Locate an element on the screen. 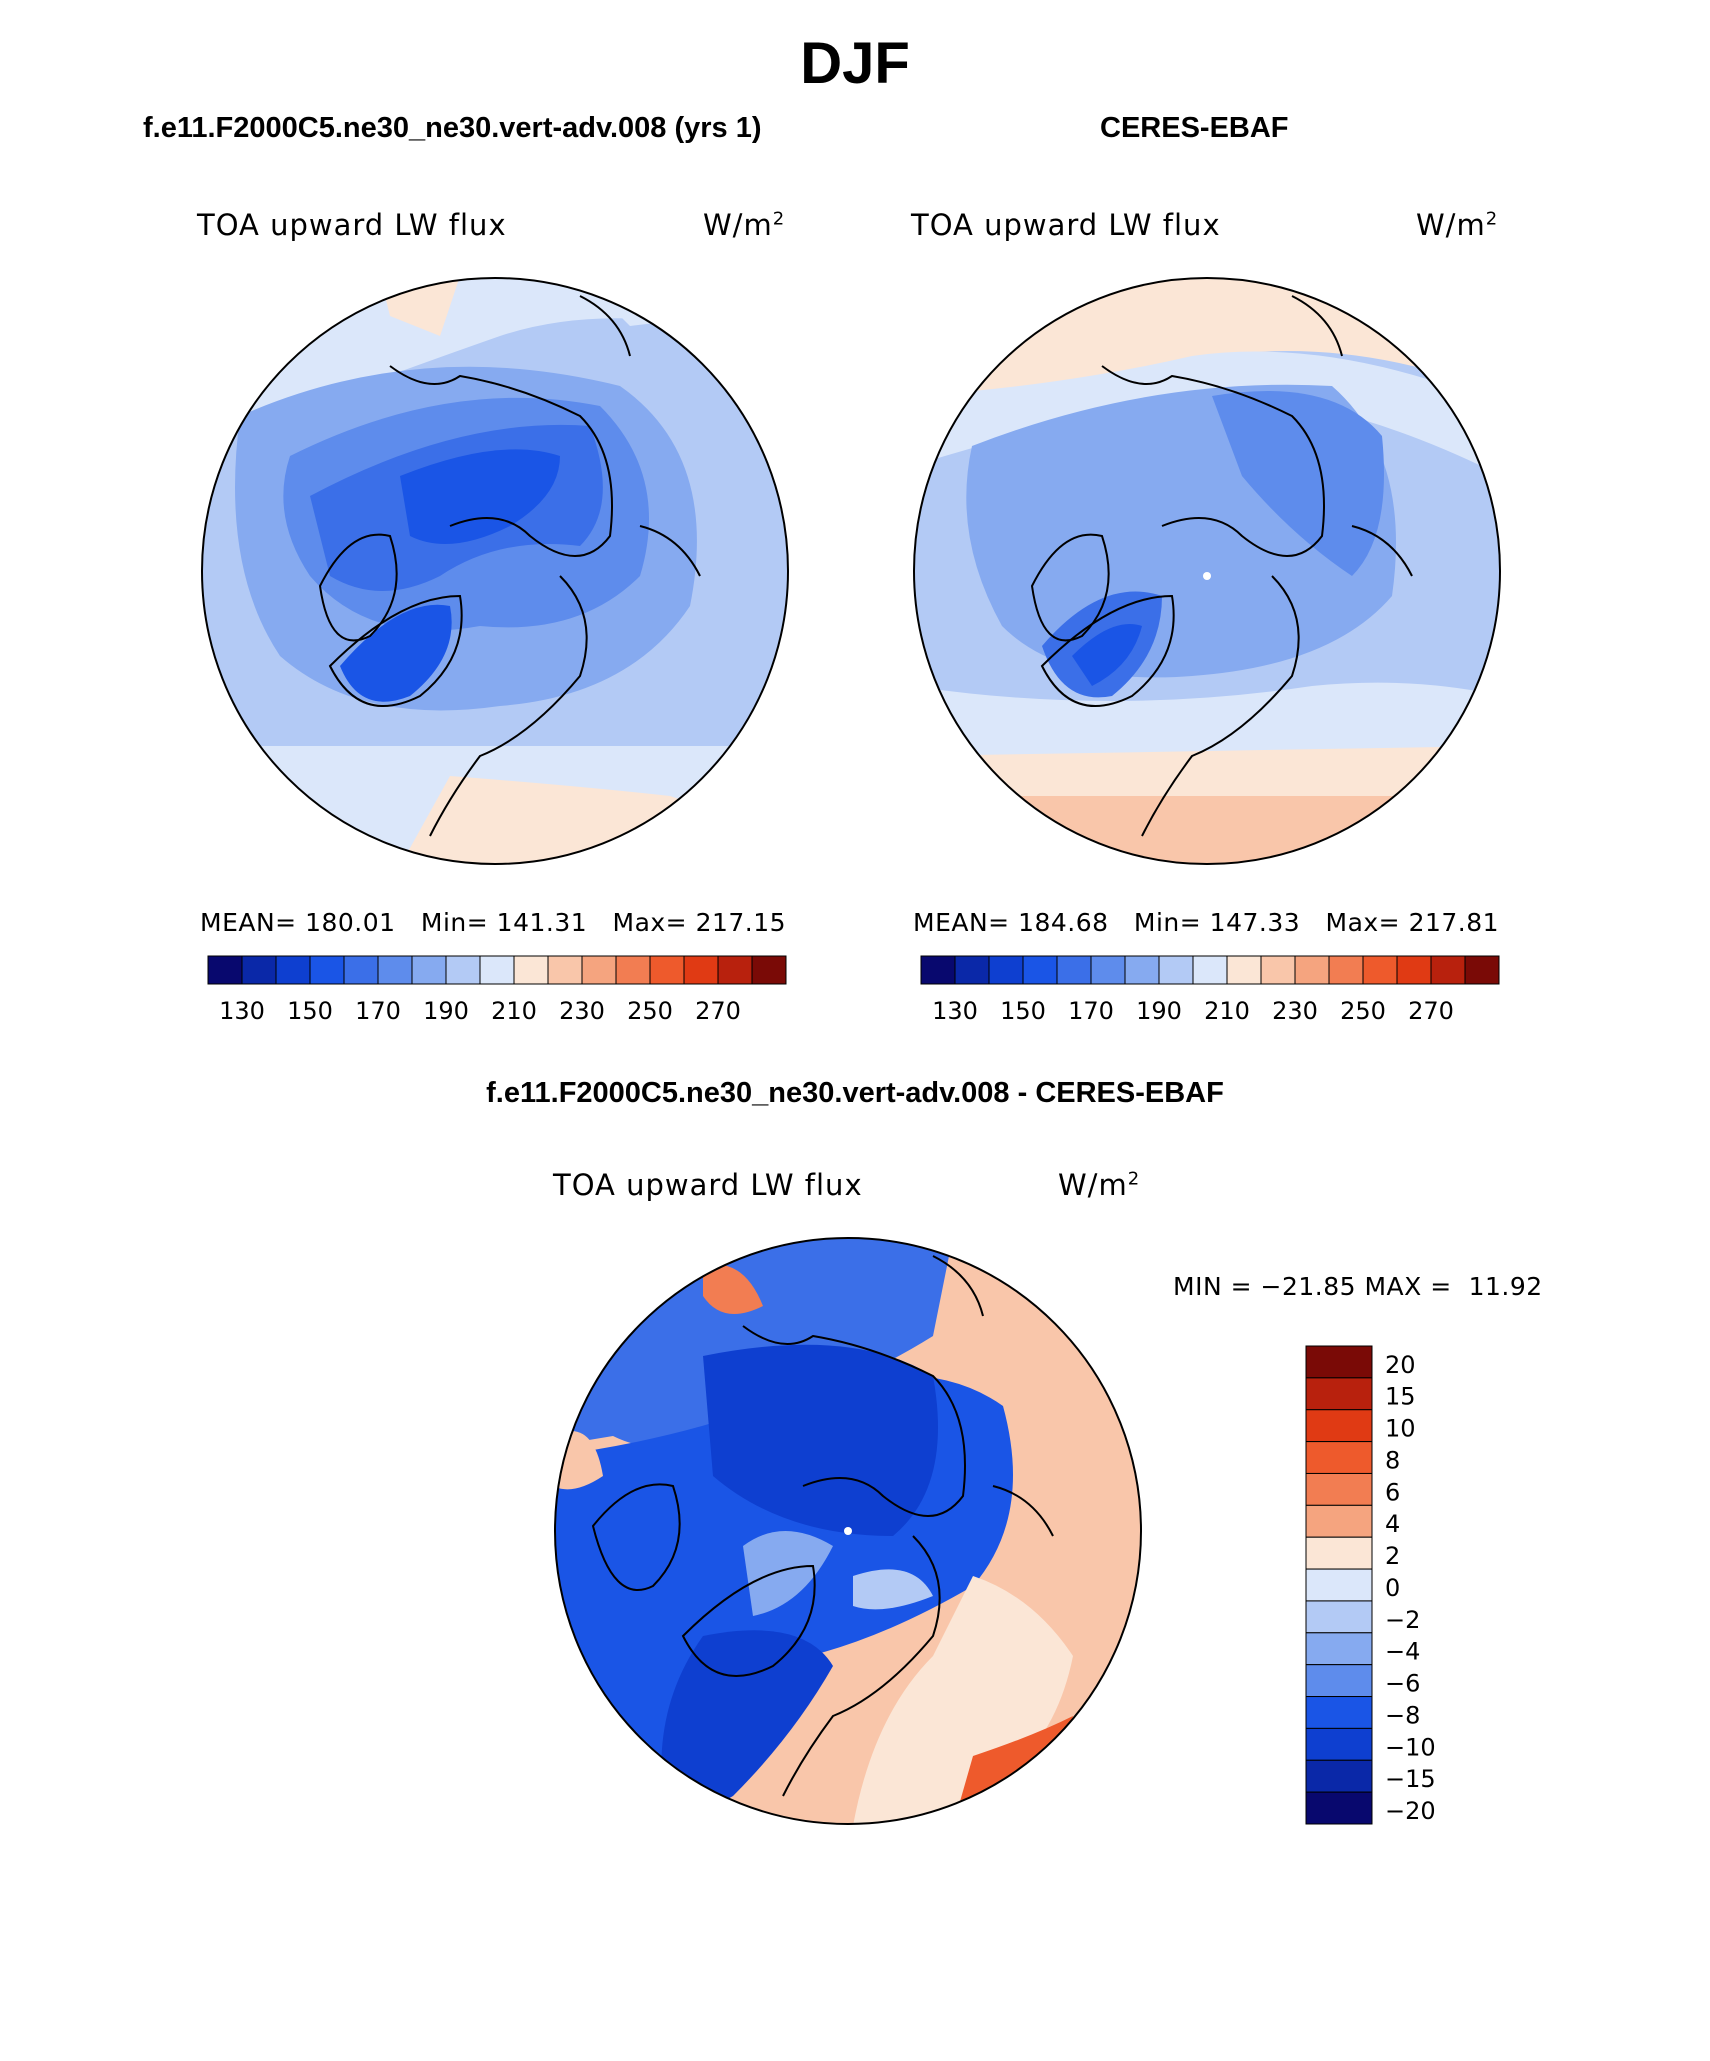 The width and height of the screenshot is (1710, 2061). diff-units-label: W/m2 is located at coordinates (1099, 1185).